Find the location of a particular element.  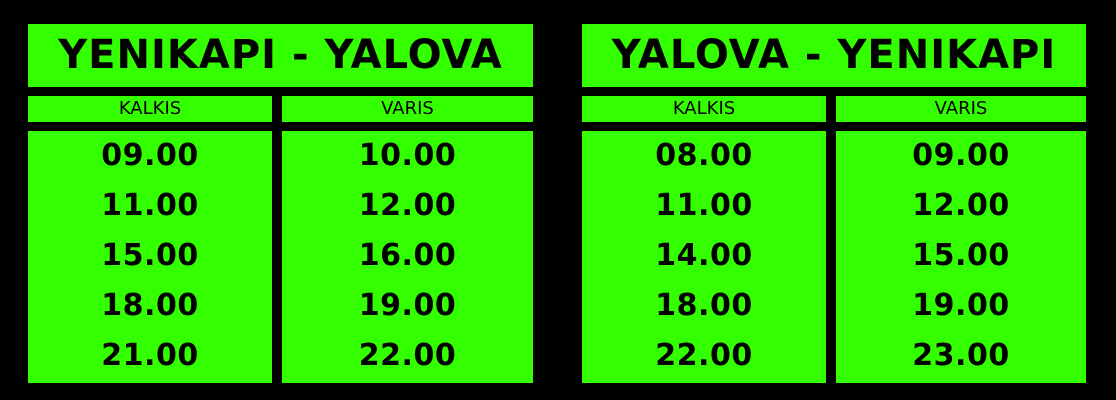

schedule-title: YALOVA - YENIKAPI is located at coordinates (834, 55).